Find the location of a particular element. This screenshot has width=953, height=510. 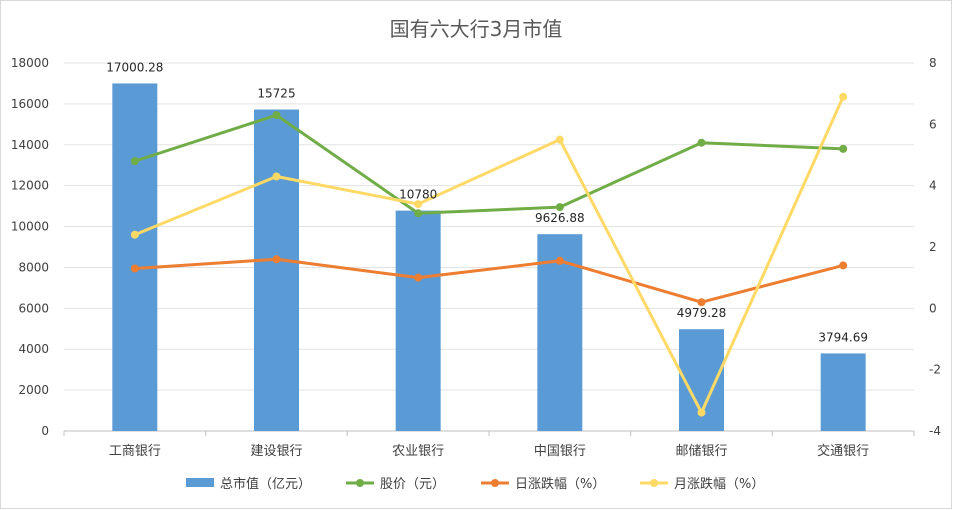

left-tick-label: 18000 is located at coordinates (30, 63).